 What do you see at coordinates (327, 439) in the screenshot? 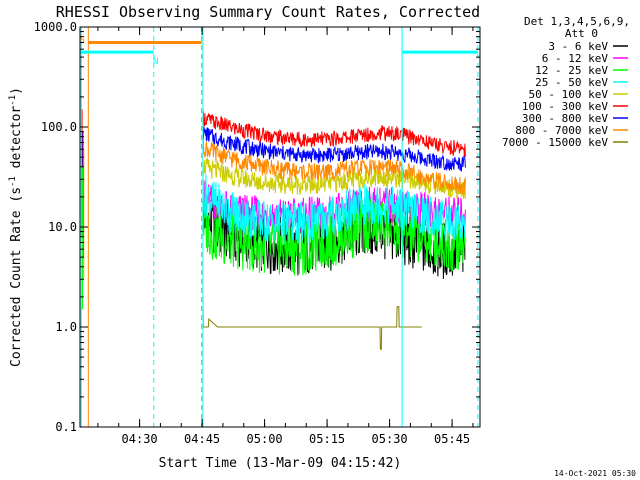
I see `x-tick-label-3: 05:15` at bounding box center [327, 439].